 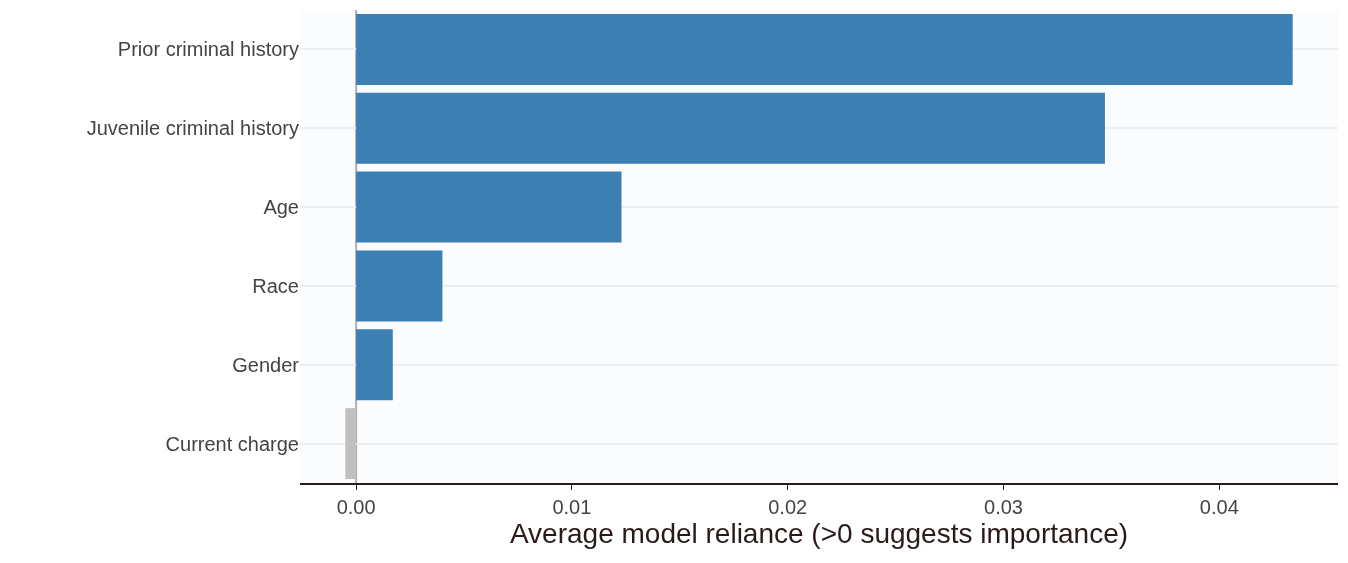 I want to click on x-tick-label: 0.00, so click(x=356, y=507).